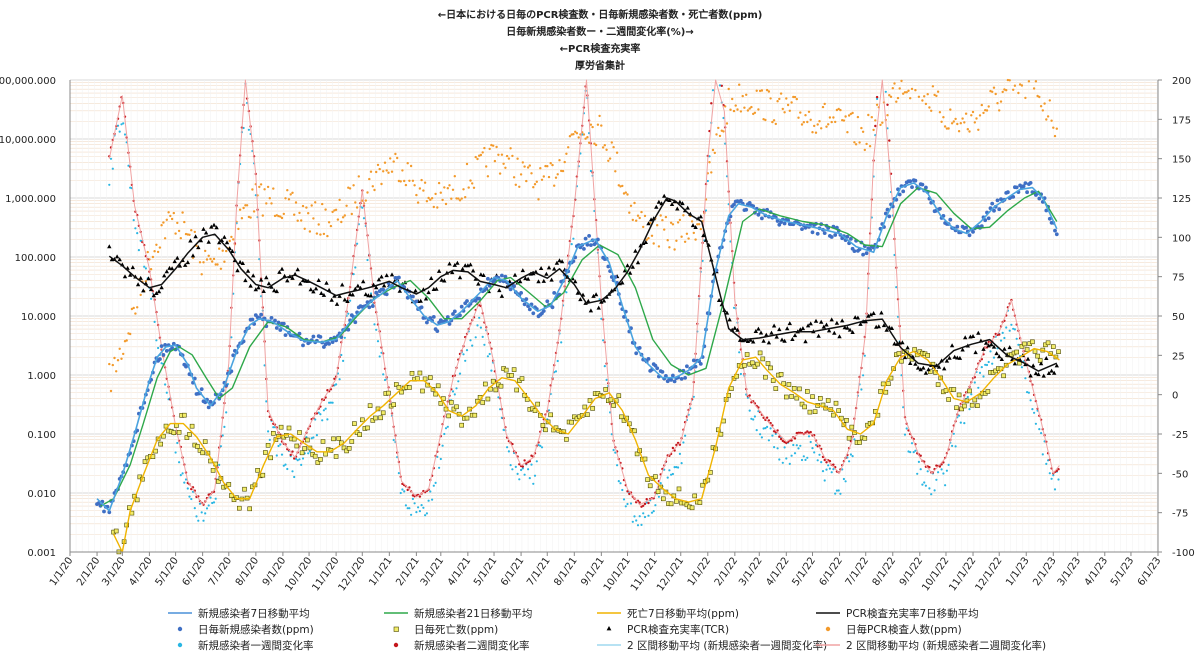 The image size is (1200, 661). I want to click on legend-item: PCR検査充実率7日移動平均, so click(897, 613).